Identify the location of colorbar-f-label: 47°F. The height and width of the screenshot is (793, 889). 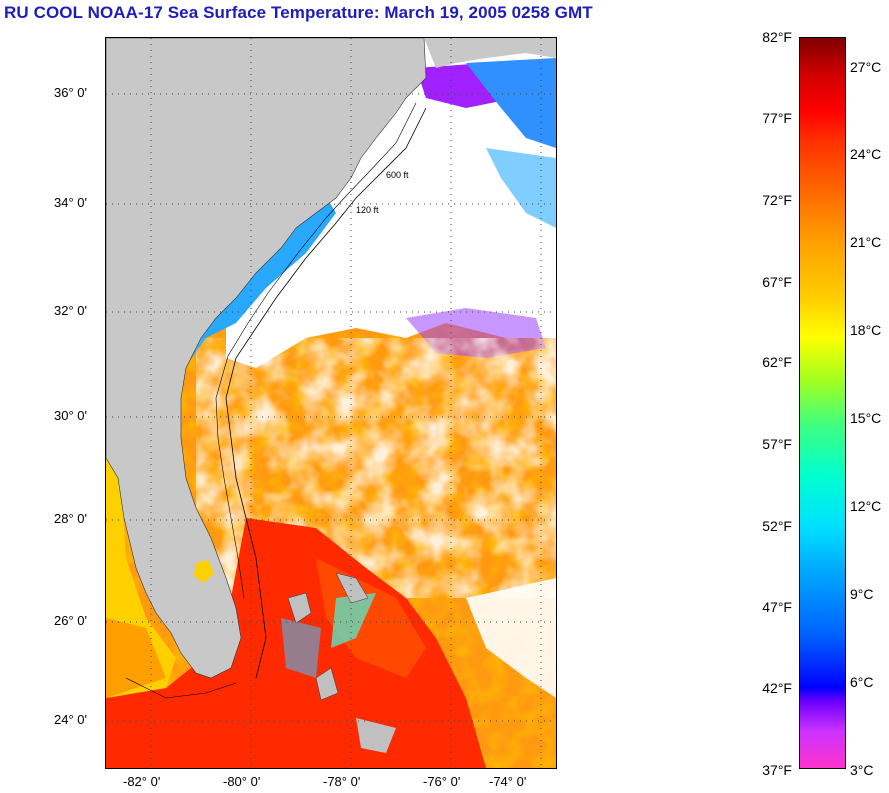
(777, 607).